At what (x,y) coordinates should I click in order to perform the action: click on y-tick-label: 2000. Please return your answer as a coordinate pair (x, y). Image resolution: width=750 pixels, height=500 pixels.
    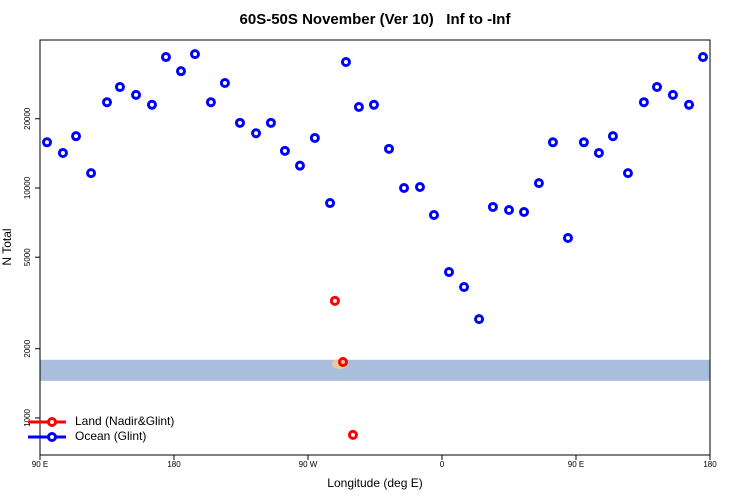
    Looking at the image, I should click on (27, 348).